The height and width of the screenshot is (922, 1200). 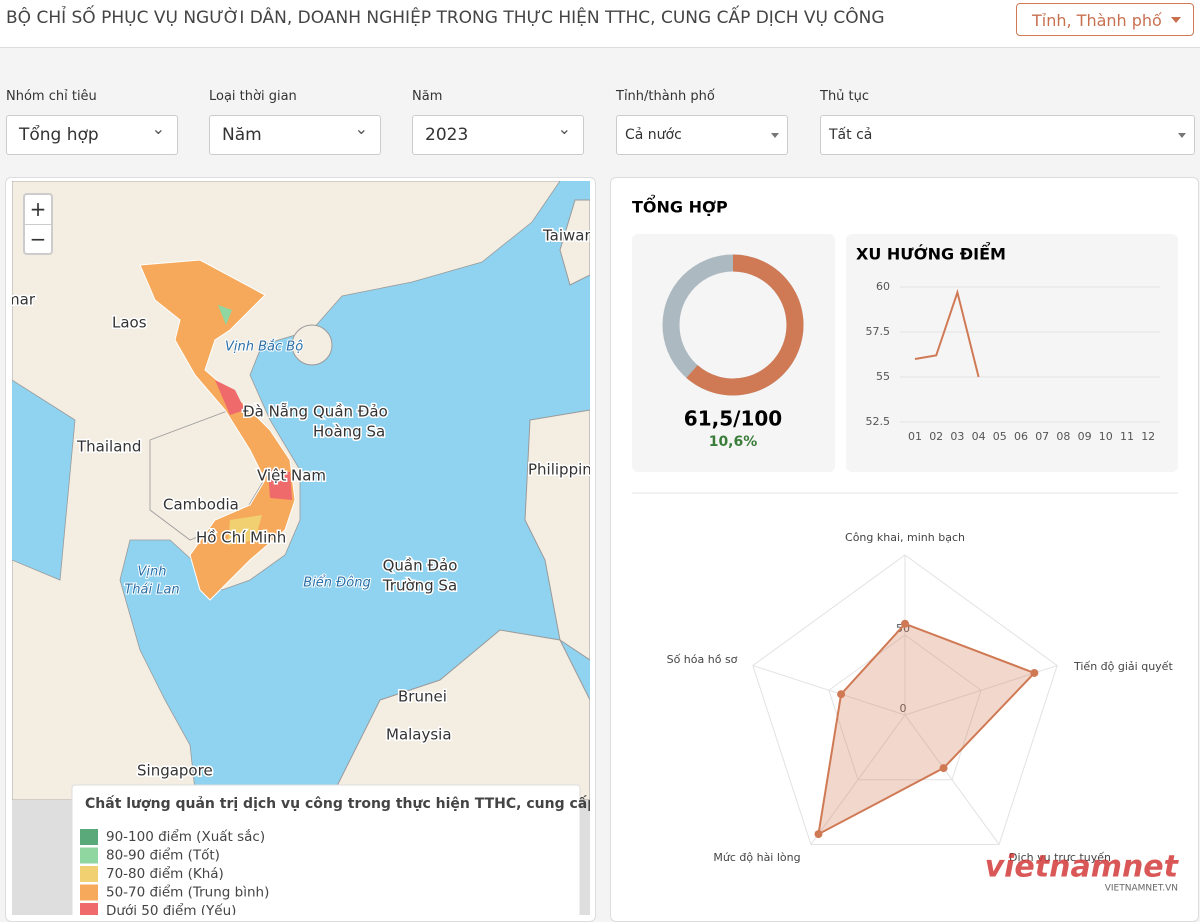 What do you see at coordinates (947, 333) in the screenshot?
I see `trend-line` at bounding box center [947, 333].